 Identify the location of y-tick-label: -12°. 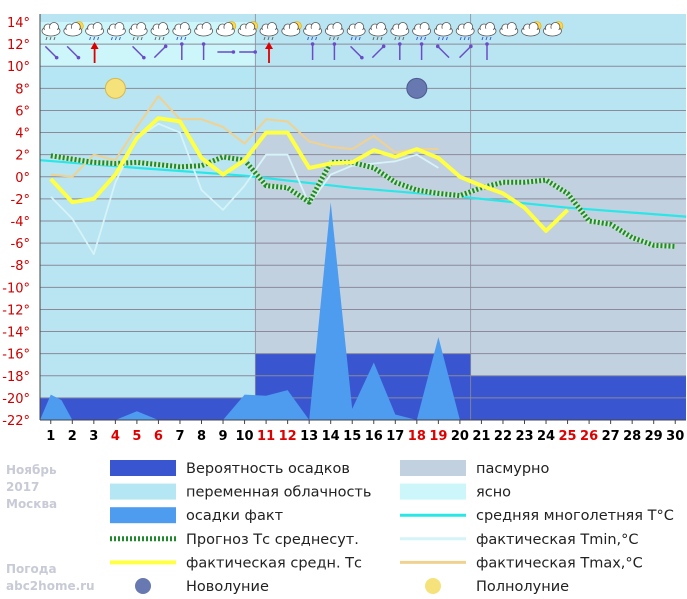
(16, 310).